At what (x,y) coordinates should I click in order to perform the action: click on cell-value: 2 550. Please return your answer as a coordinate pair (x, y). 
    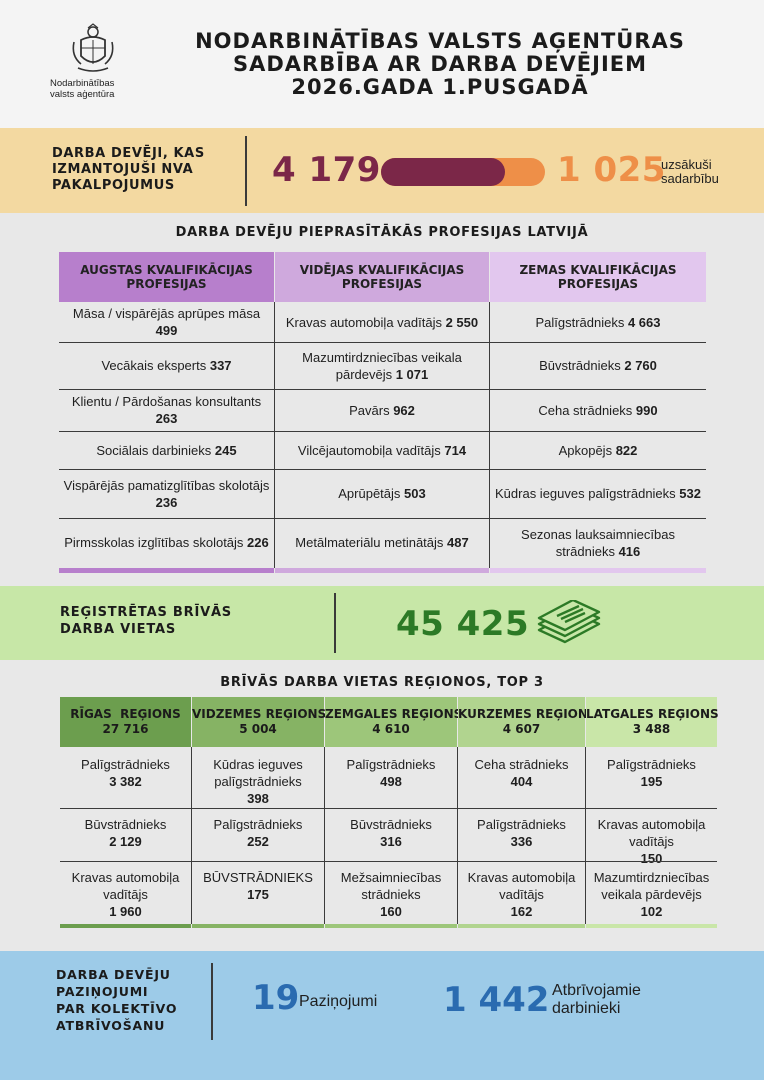
    Looking at the image, I should click on (462, 322).